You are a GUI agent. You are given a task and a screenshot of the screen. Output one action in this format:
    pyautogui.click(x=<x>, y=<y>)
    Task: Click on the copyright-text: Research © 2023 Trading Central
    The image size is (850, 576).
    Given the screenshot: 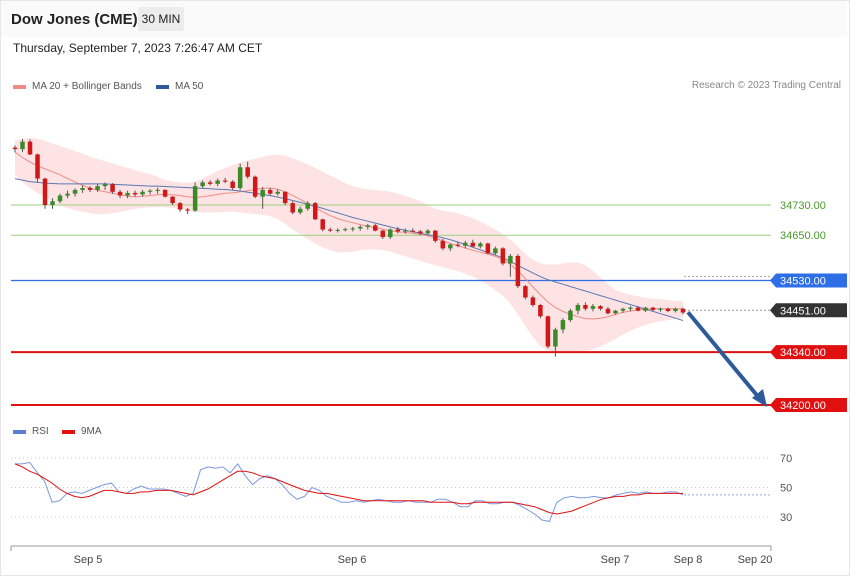 What is the action you would take?
    pyautogui.click(x=766, y=85)
    